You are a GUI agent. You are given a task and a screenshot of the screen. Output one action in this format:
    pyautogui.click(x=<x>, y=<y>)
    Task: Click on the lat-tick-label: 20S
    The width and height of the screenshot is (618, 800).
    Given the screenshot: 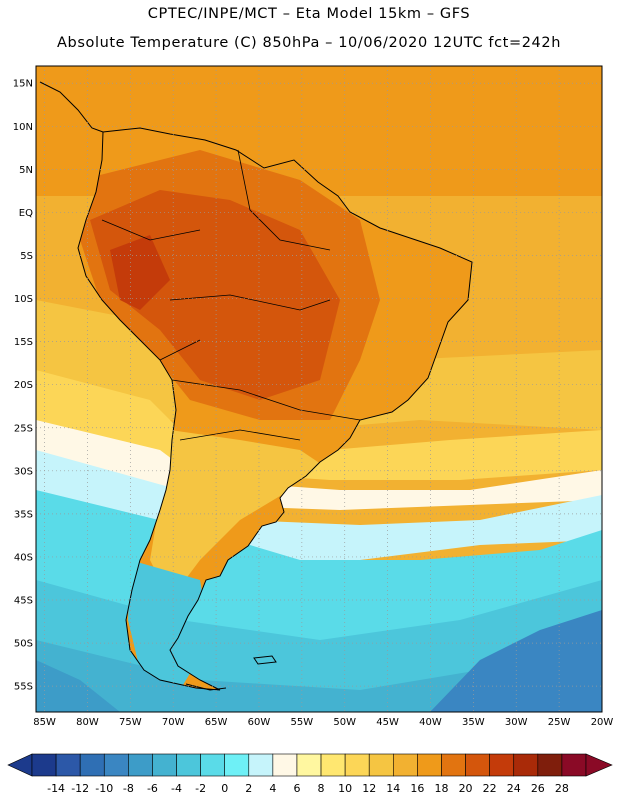 What is the action you would take?
    pyautogui.click(x=23, y=385)
    